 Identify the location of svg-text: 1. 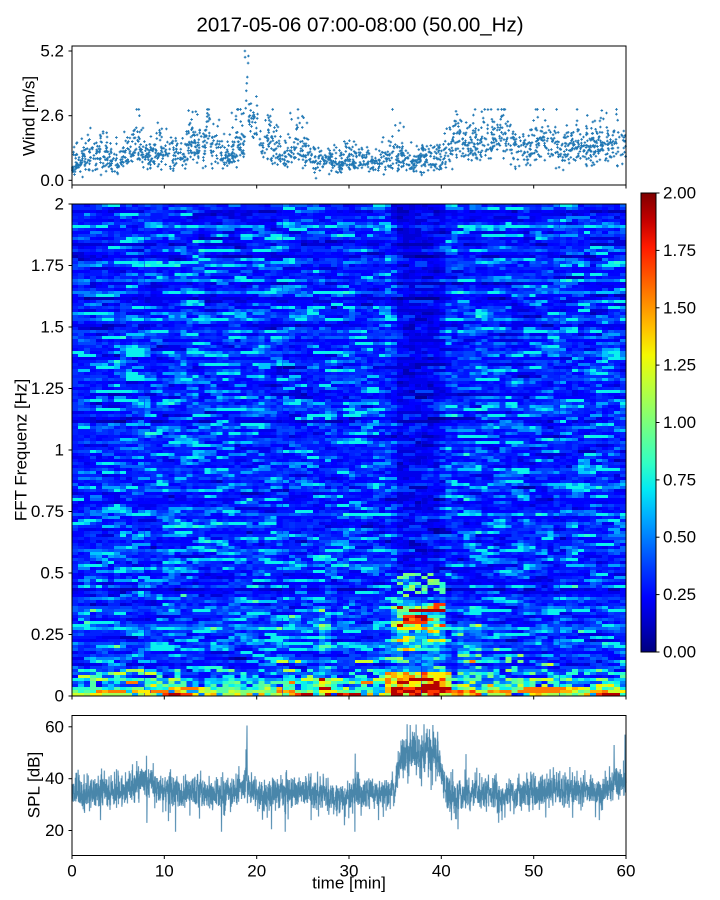
(59, 450).